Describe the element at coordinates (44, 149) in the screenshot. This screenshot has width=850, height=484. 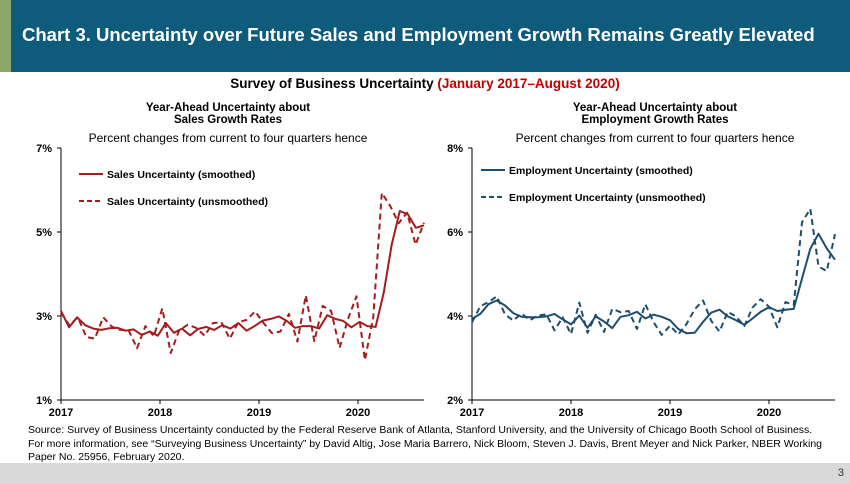
I see `sales-y-tick-label: 7%` at that location.